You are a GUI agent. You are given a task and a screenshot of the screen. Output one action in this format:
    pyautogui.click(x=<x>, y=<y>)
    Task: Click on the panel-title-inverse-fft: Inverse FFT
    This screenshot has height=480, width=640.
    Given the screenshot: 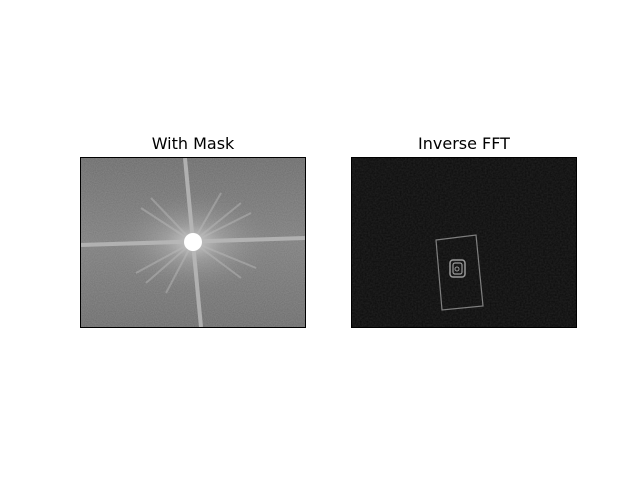 What is the action you would take?
    pyautogui.click(x=464, y=143)
    